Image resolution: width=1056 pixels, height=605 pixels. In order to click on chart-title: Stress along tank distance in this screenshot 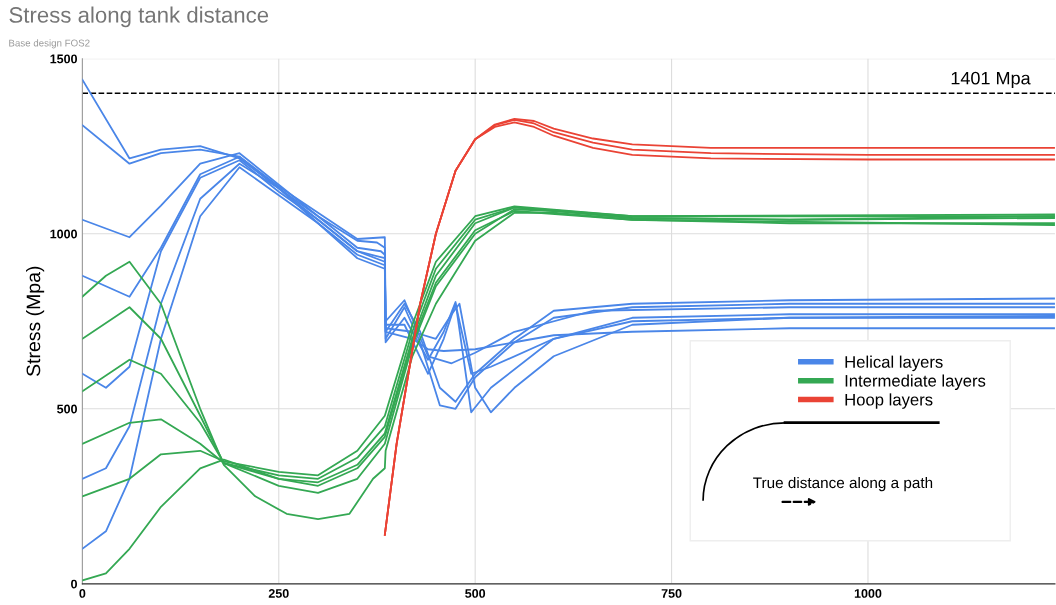, I will do `click(139, 17)`.